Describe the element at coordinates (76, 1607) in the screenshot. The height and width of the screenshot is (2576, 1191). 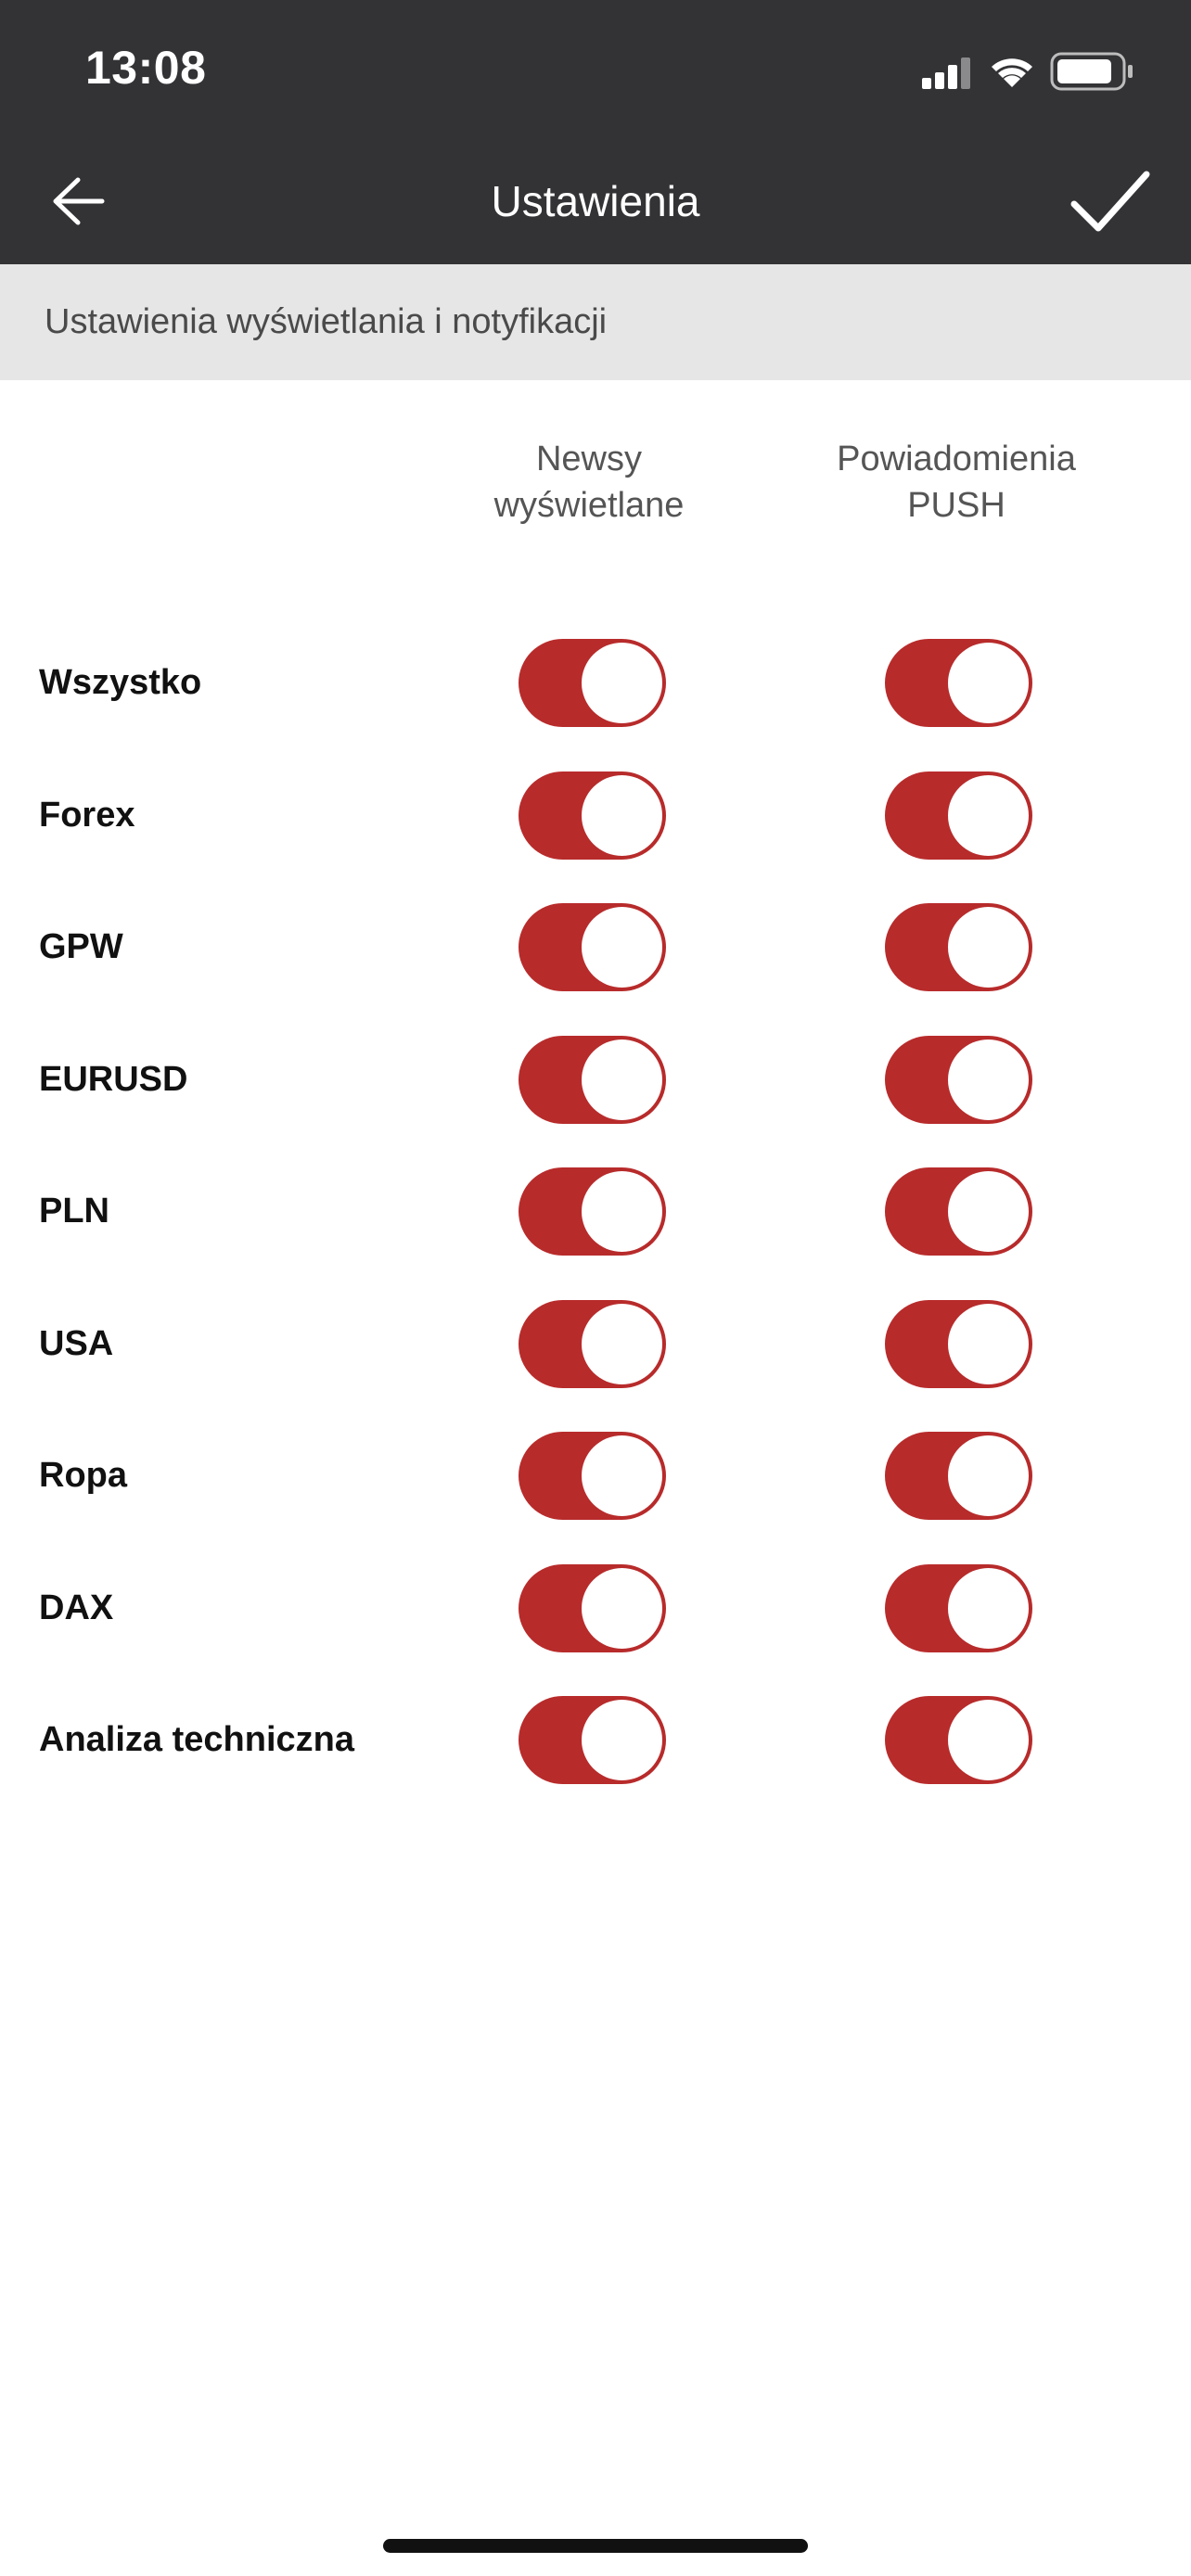
I see `row-label: DAX` at that location.